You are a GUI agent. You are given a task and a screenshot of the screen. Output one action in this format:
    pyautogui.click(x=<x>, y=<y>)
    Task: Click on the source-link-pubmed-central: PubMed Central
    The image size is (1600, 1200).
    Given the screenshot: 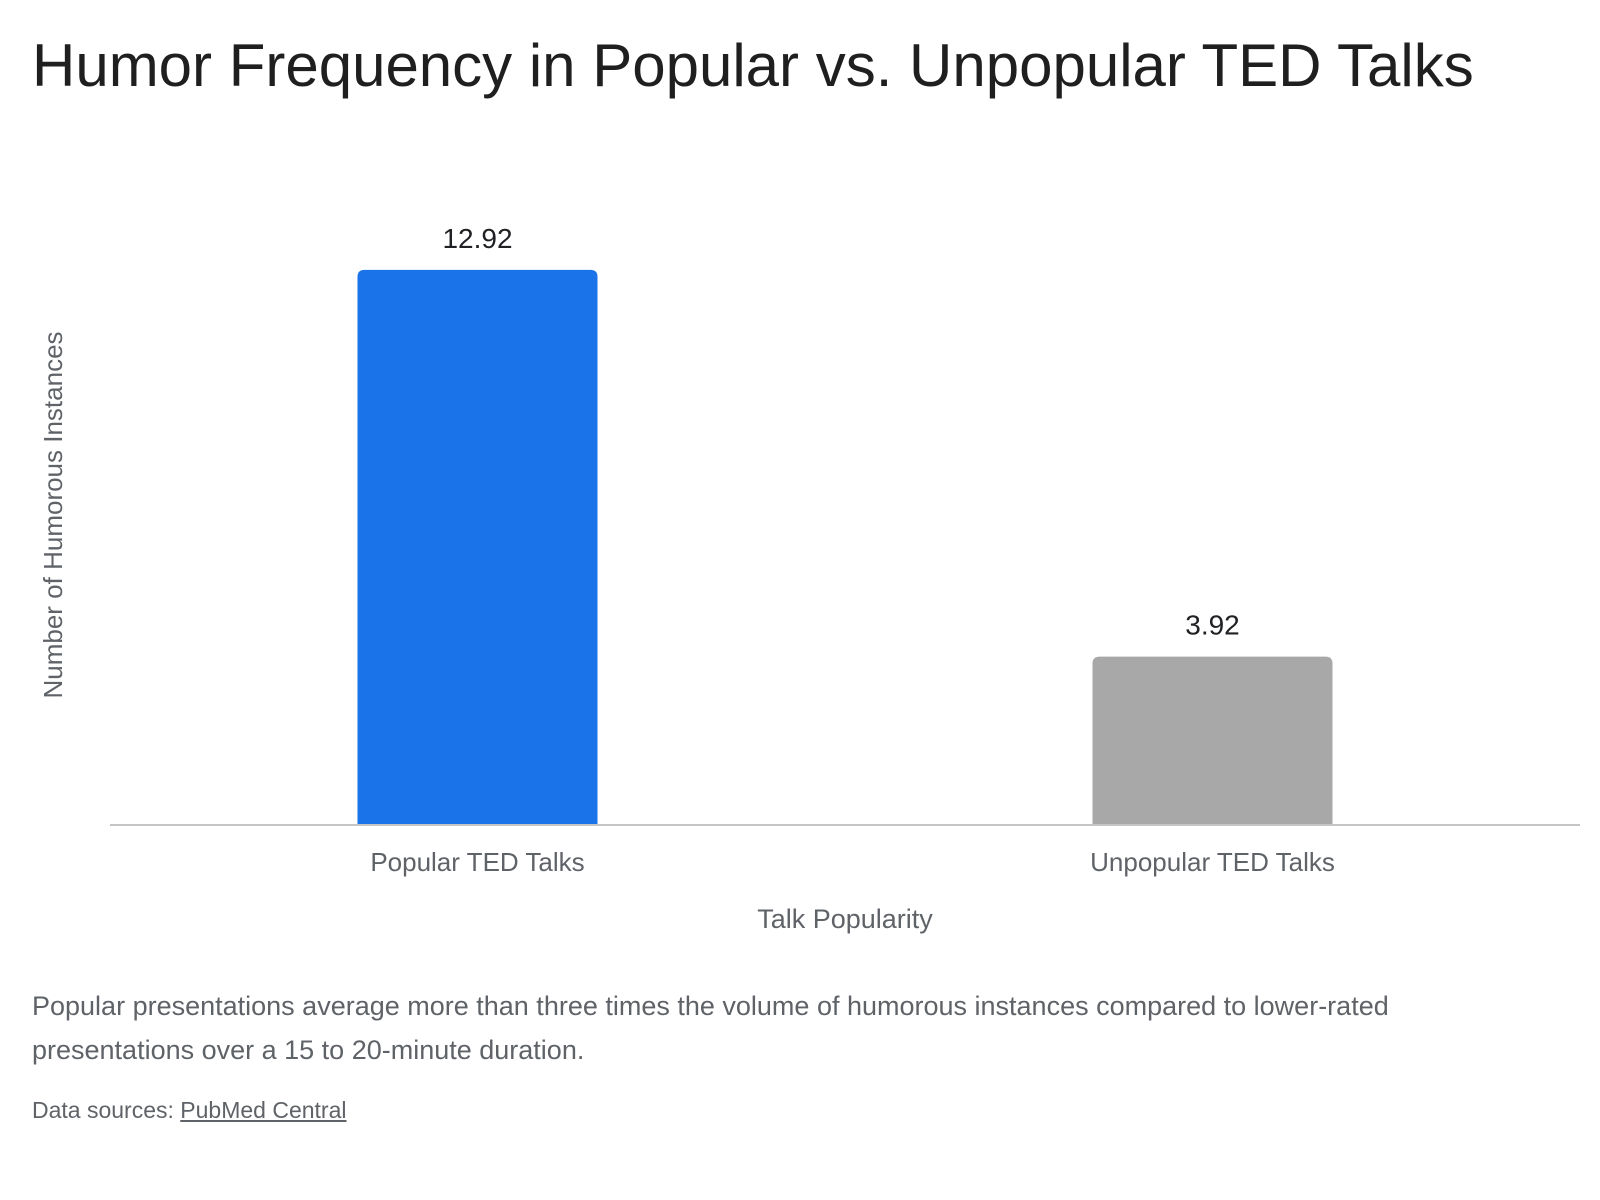 What is the action you would take?
    pyautogui.click(x=263, y=1110)
    